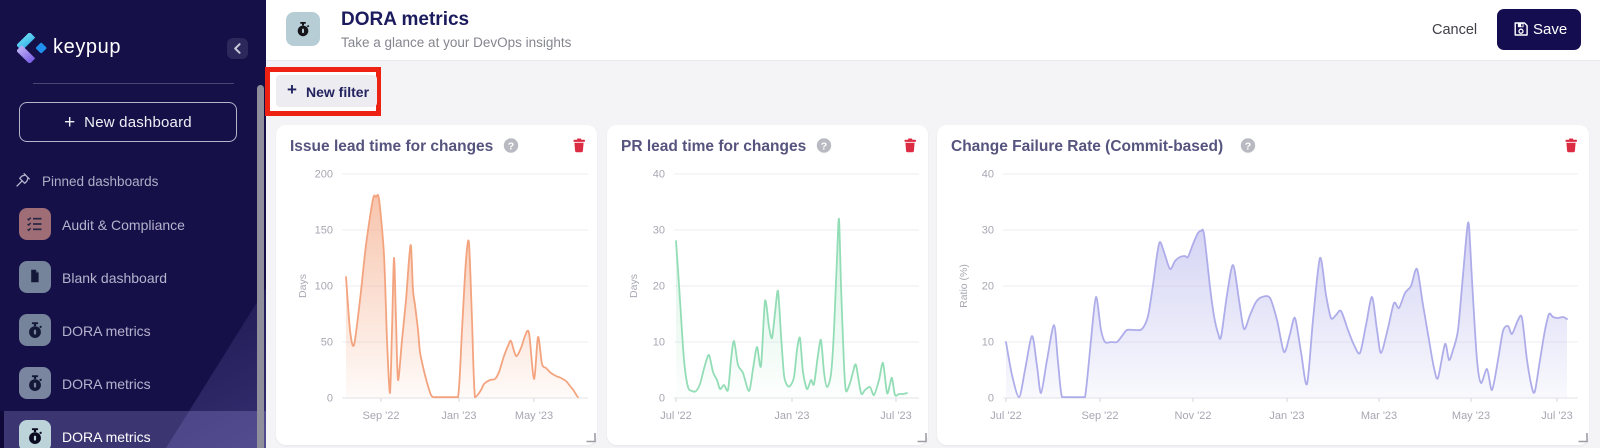 The image size is (1600, 448). Describe the element at coordinates (327, 343) in the screenshot. I see `svg-text: 50` at that location.